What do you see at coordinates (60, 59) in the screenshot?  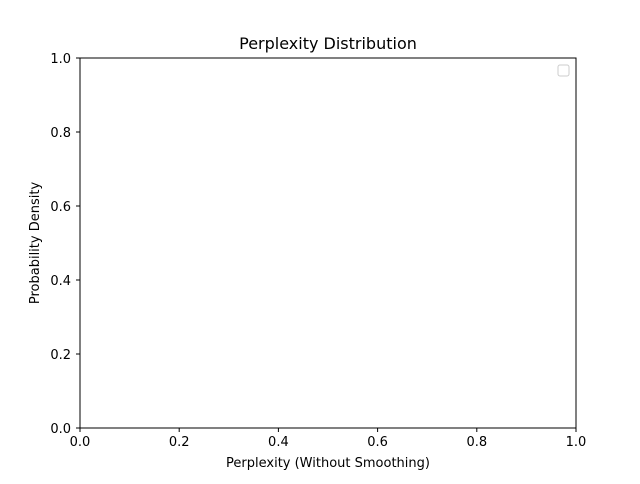 I see `y-tick-label: 1.0` at bounding box center [60, 59].